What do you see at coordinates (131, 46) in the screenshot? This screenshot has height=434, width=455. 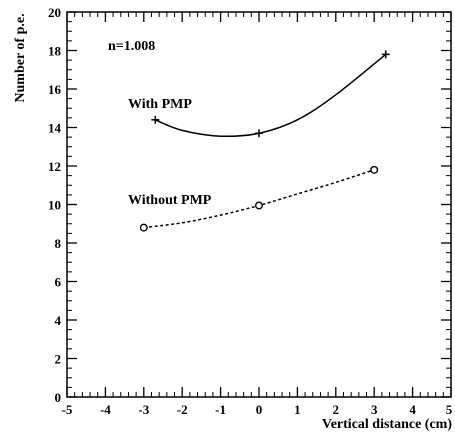 I see `annotation-n: n=1.008` at bounding box center [131, 46].